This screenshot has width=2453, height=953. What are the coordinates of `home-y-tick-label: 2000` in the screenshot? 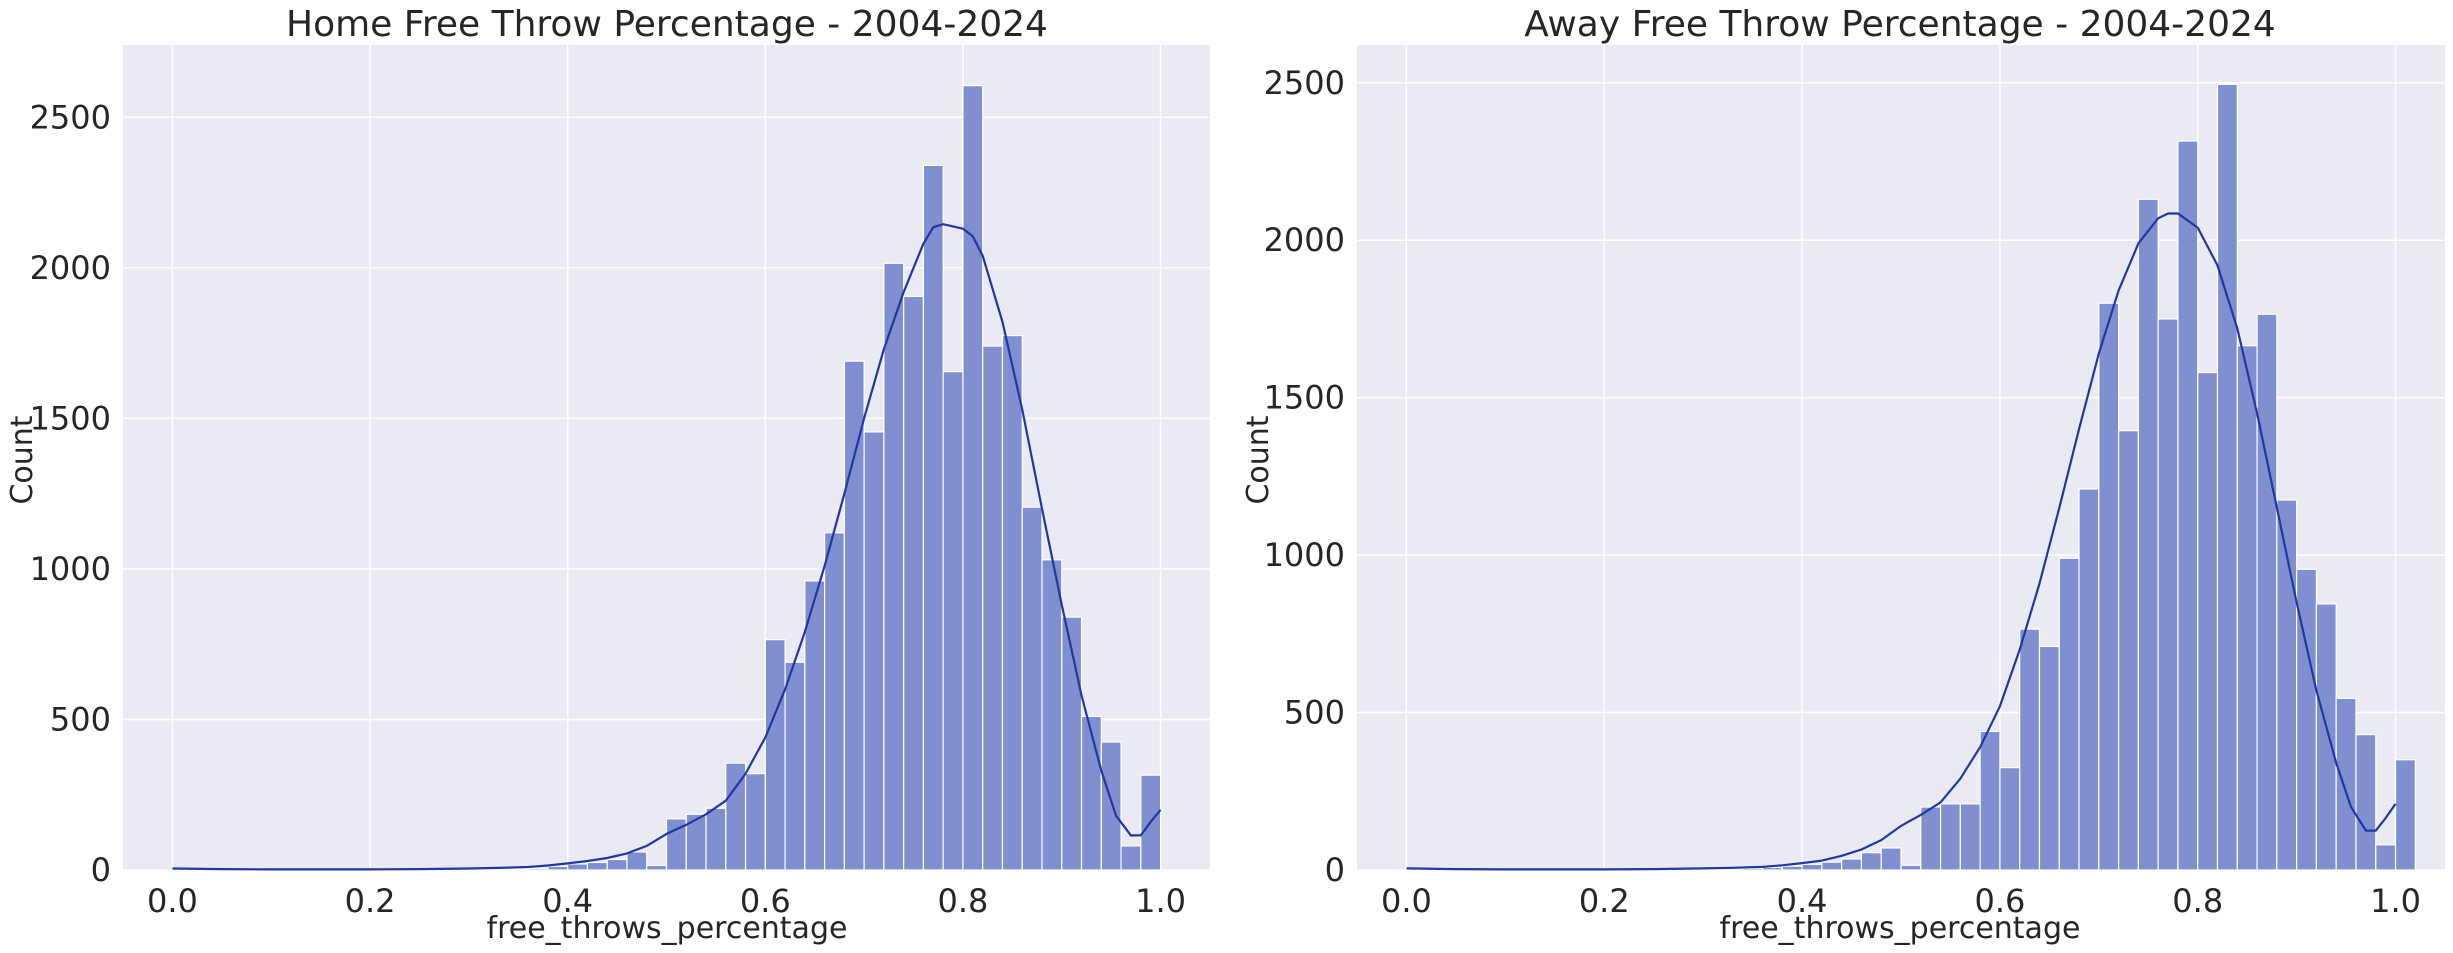 It's located at (70, 268).